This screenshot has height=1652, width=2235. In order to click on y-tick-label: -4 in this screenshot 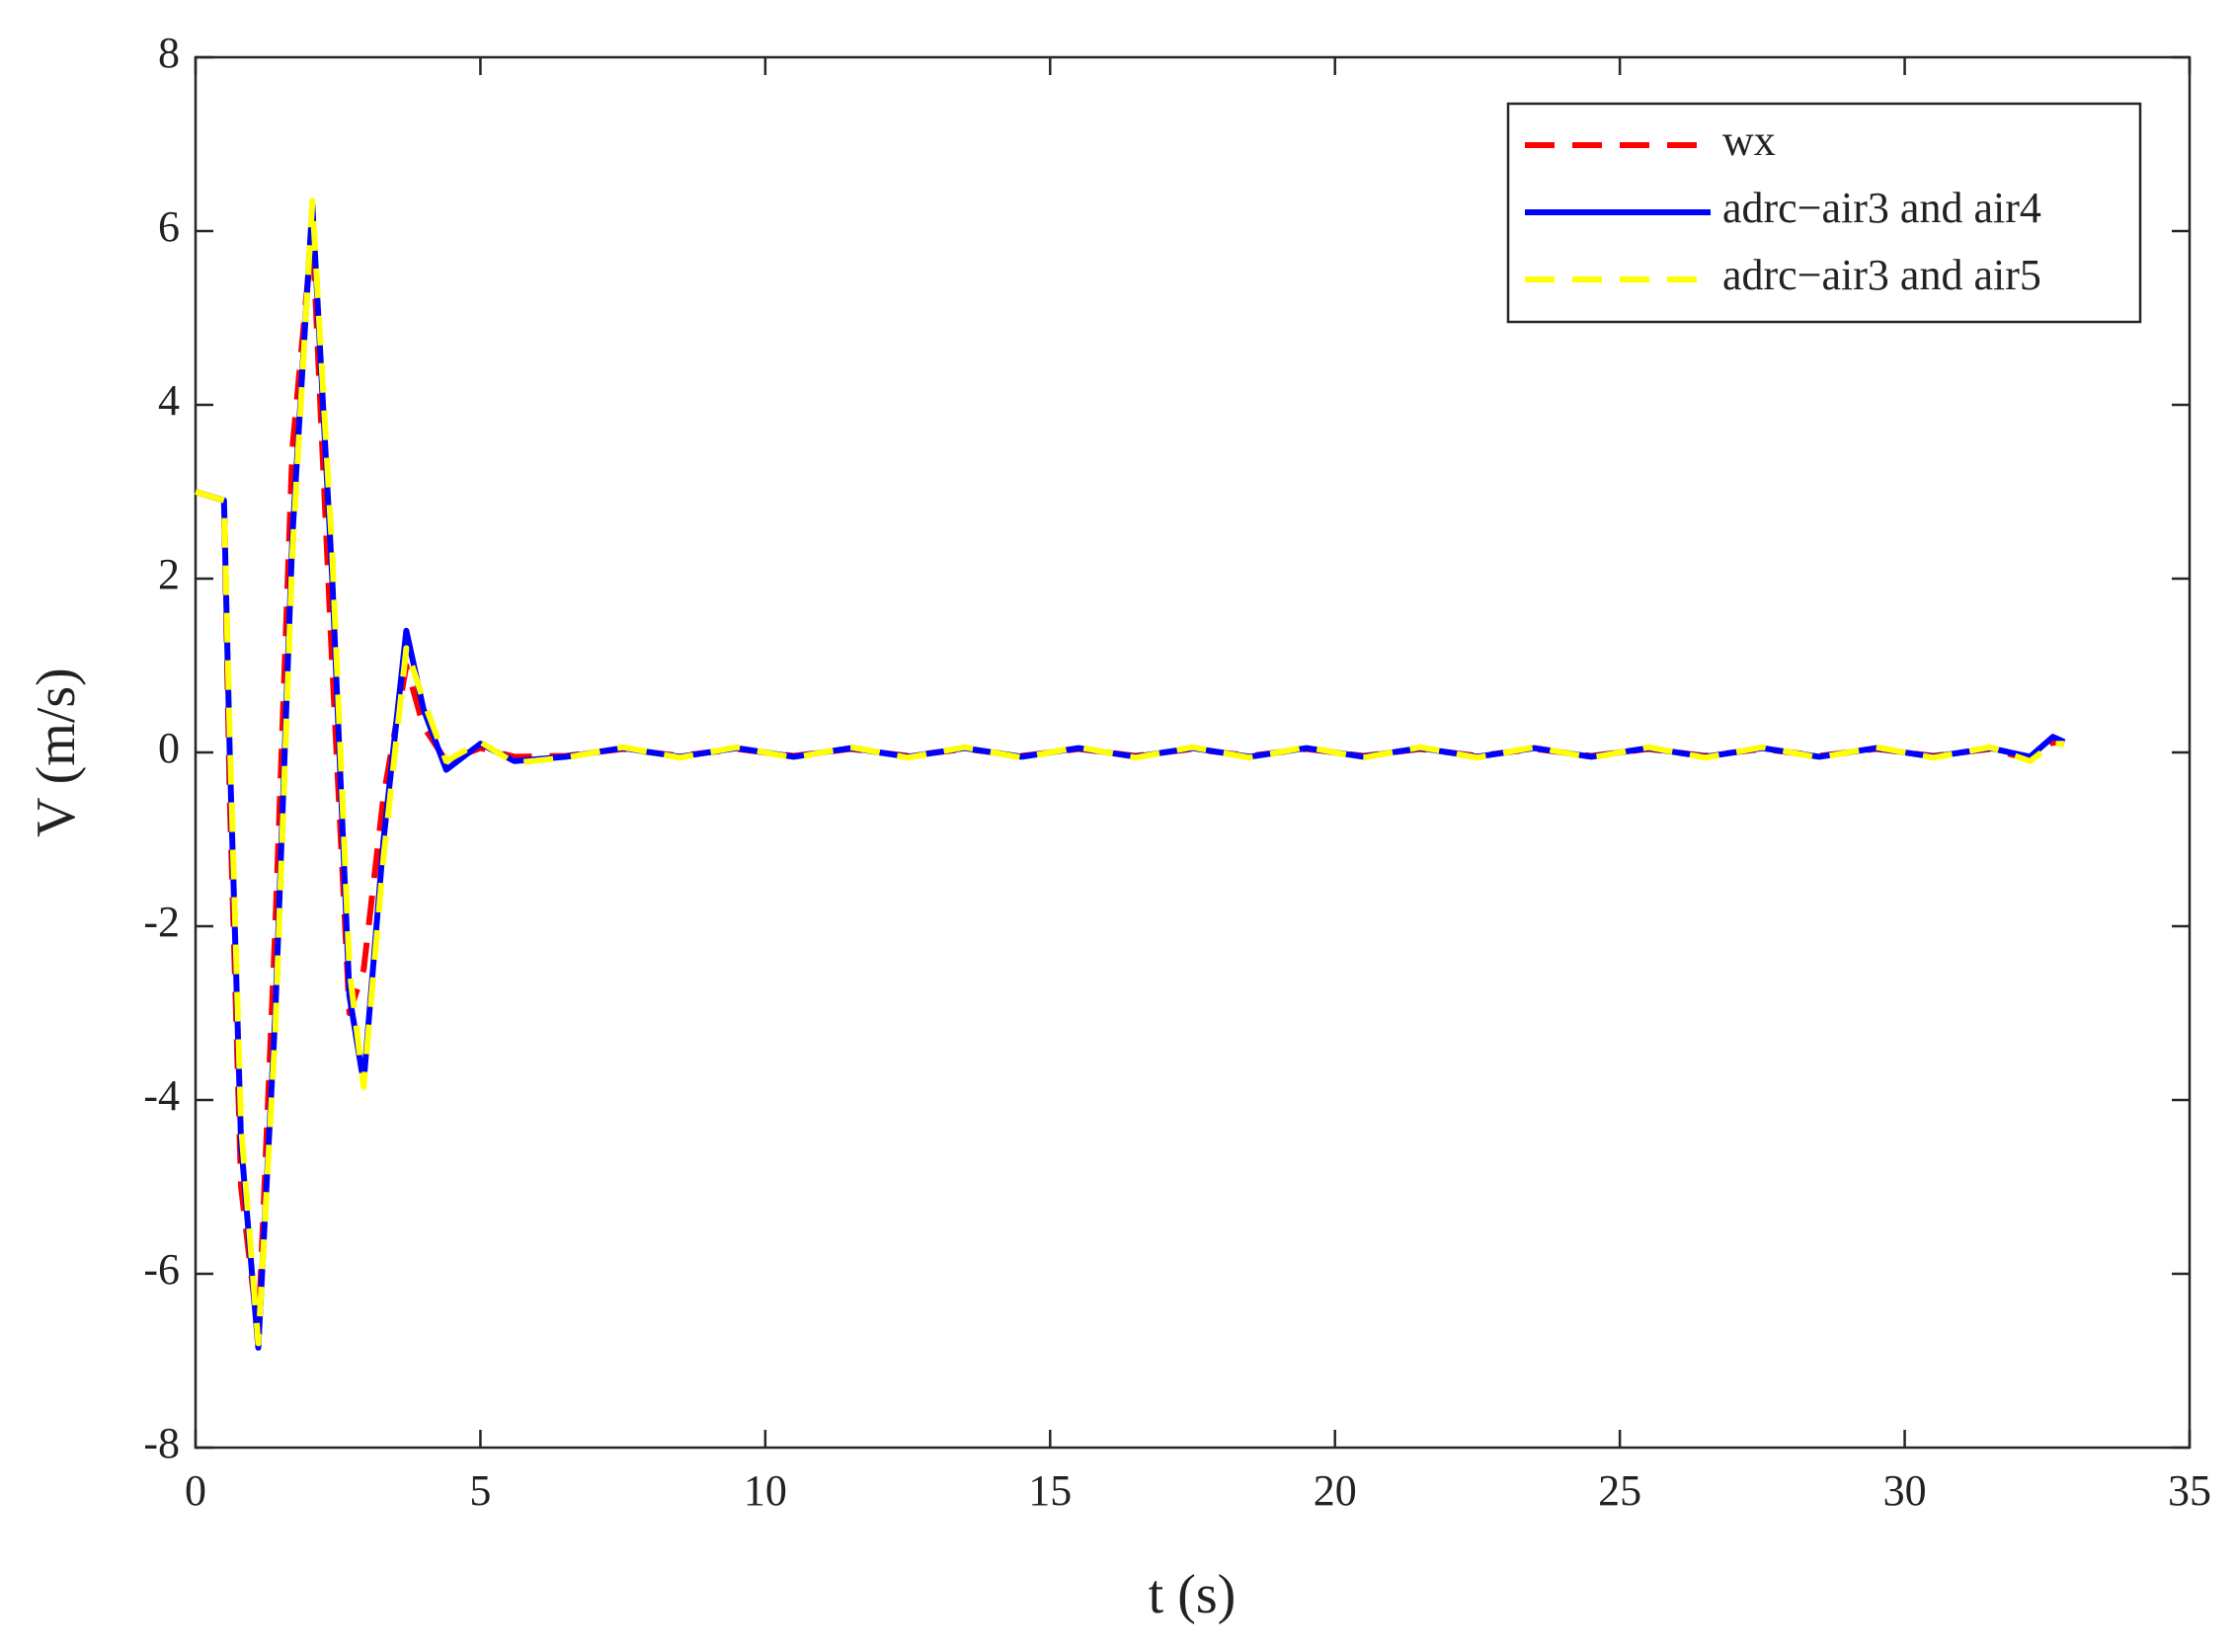, I will do `click(161, 1095)`.